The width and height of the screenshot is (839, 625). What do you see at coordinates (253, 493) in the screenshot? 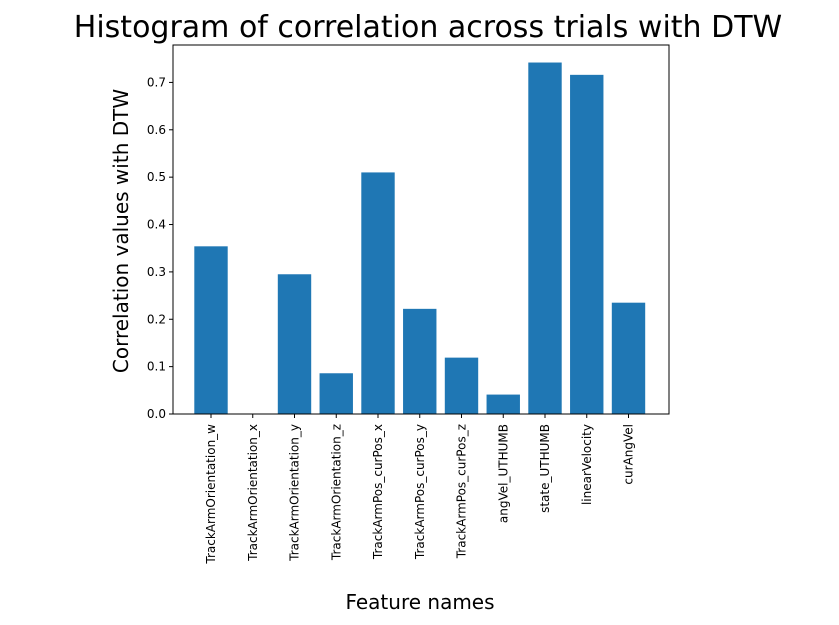
I see `x-tick-label: TrackArmOrientation_x` at bounding box center [253, 493].